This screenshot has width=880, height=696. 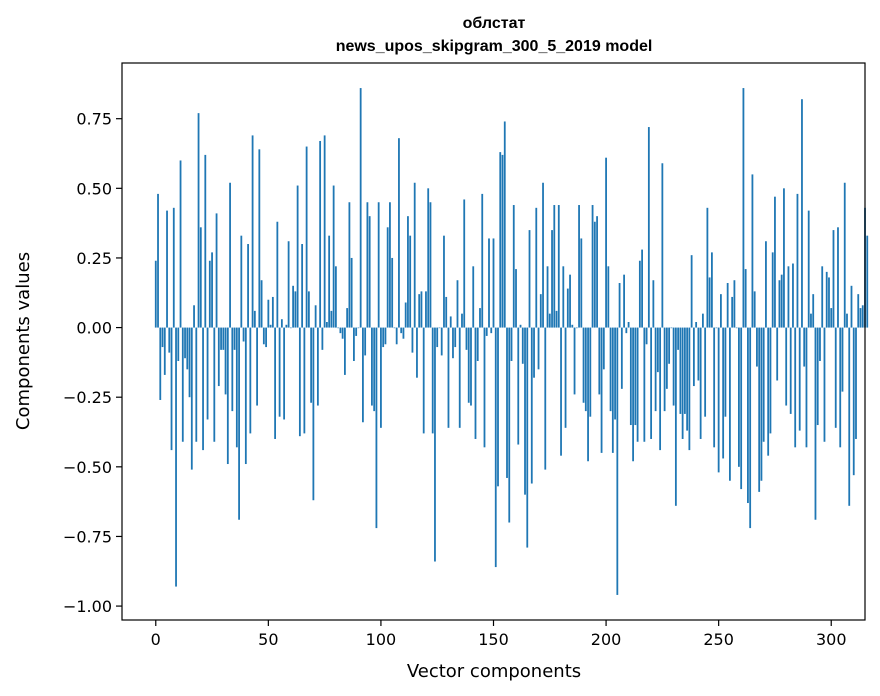 I want to click on y-tick-label: −0.75, so click(x=87, y=536).